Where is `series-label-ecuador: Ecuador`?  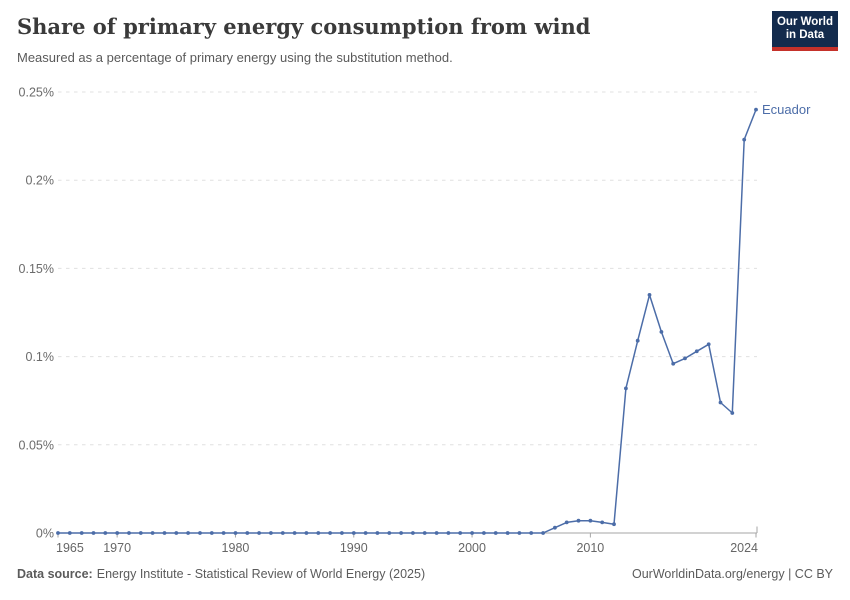 series-label-ecuador: Ecuador is located at coordinates (786, 109).